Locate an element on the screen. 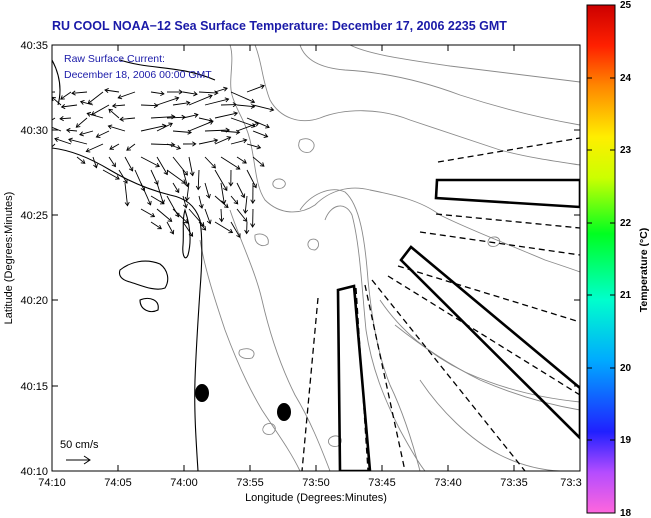  current-label-line1: Raw Surface Current: is located at coordinates (114, 59).